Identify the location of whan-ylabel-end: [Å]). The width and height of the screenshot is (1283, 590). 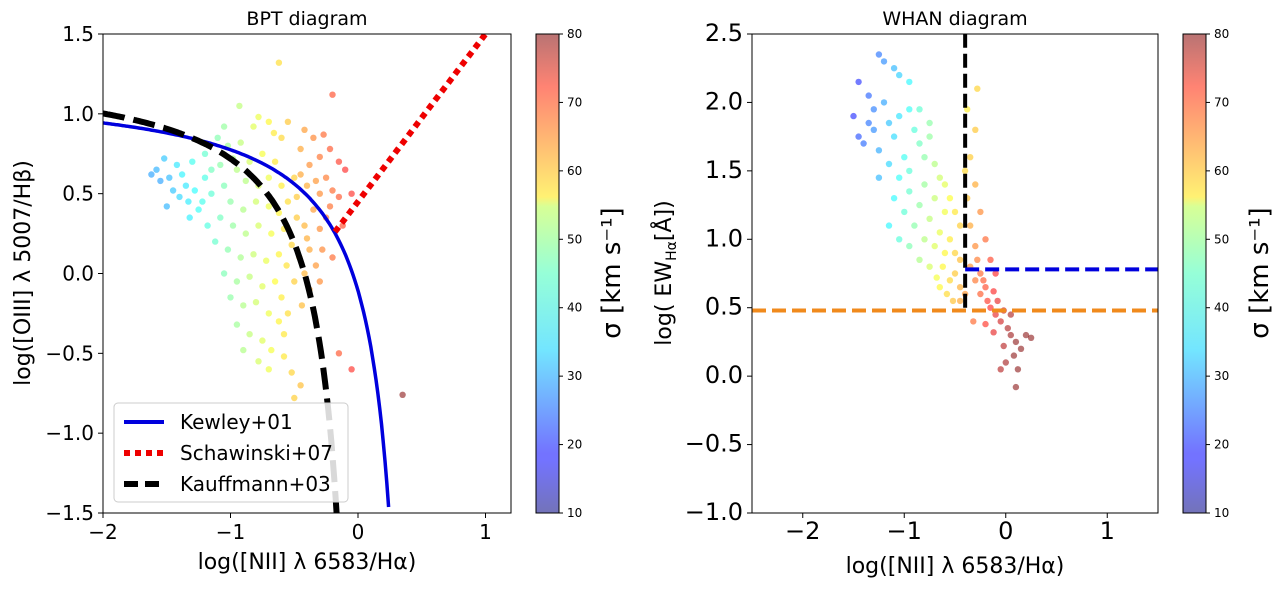
(663, 220).